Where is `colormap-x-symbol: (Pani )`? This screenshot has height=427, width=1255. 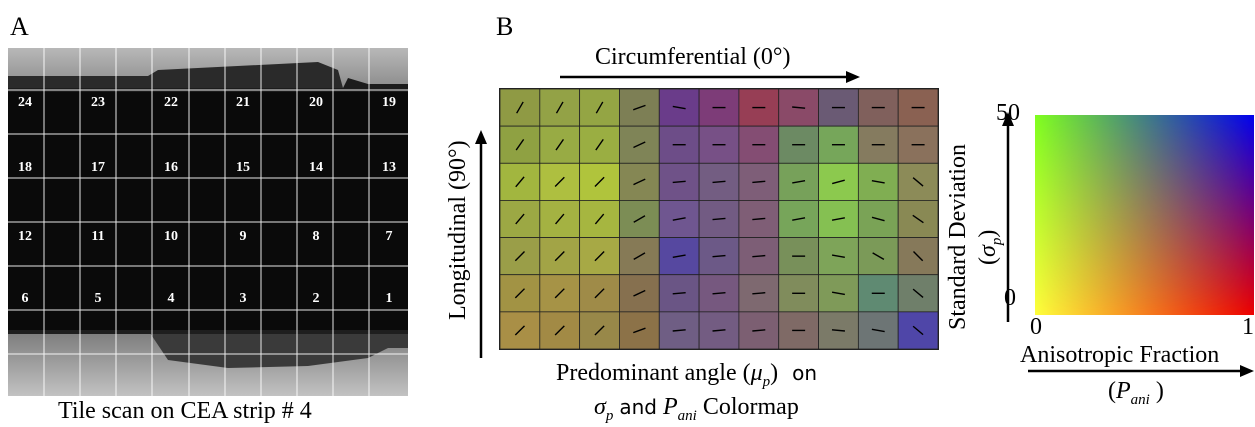
colormap-x-symbol: (Pani ) is located at coordinates (1136, 393).